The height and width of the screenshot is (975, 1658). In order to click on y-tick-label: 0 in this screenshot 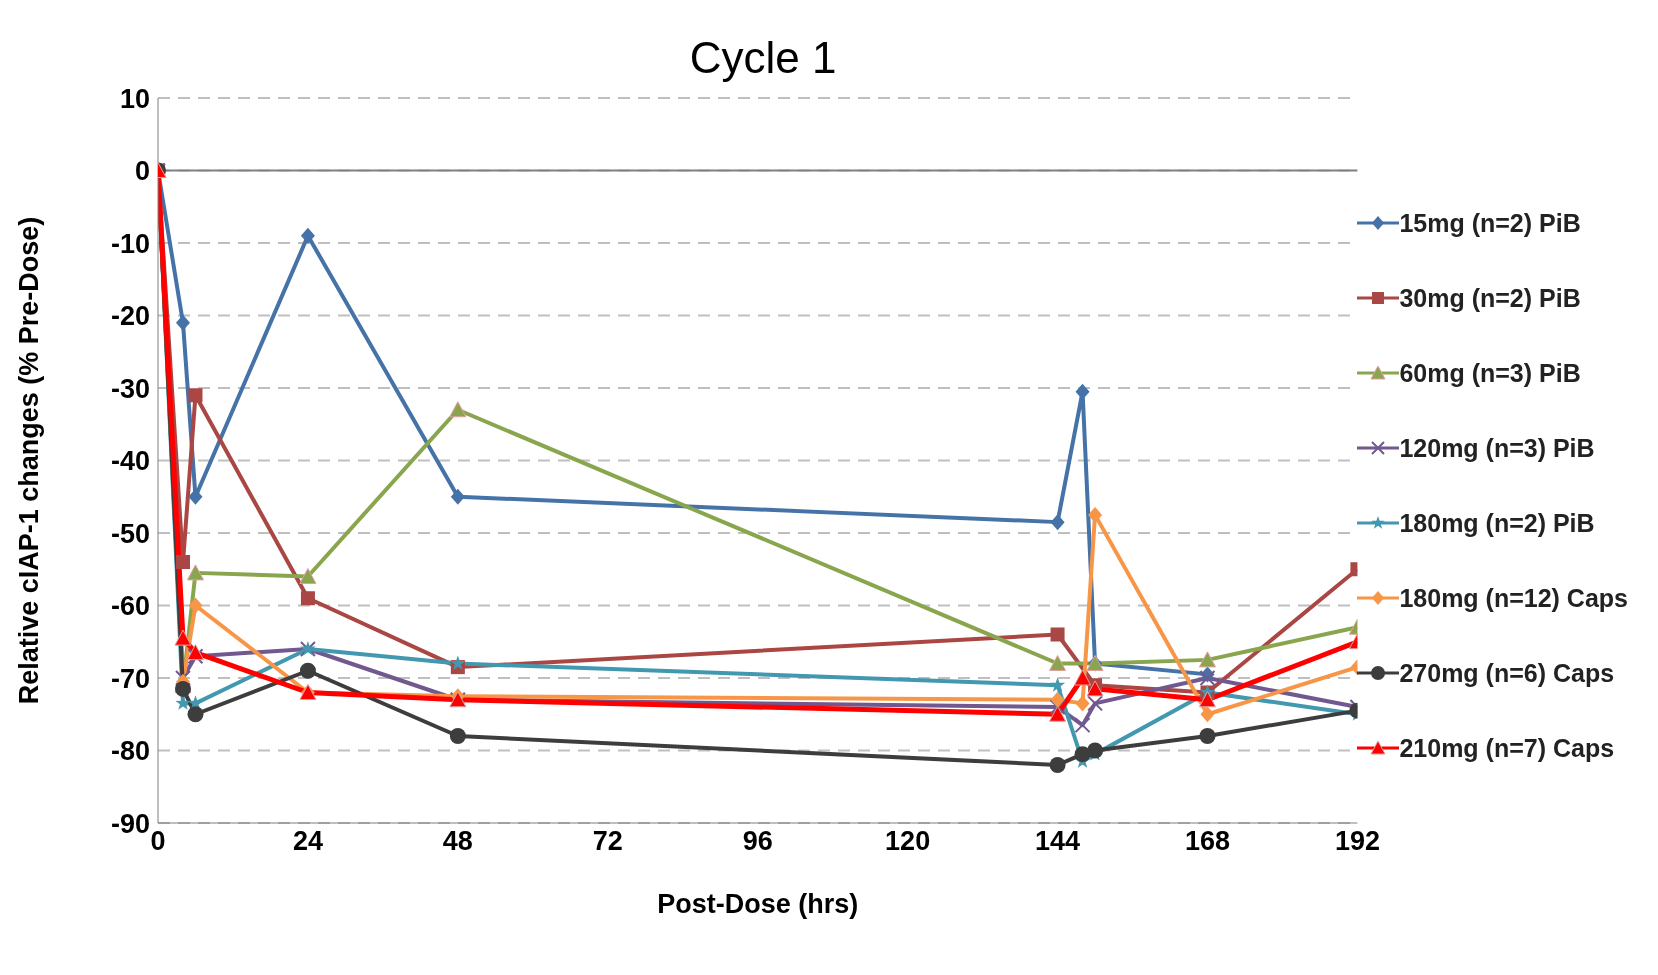, I will do `click(142, 171)`.